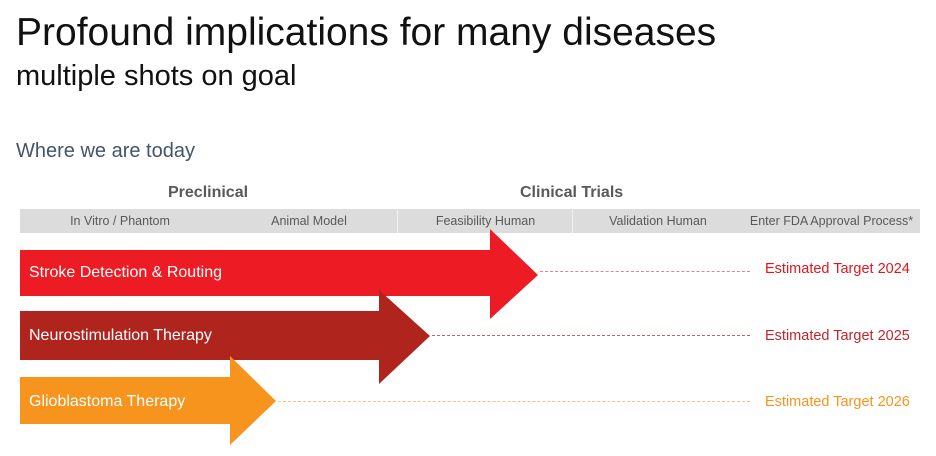 Image resolution: width=936 pixels, height=456 pixels. Describe the element at coordinates (572, 192) in the screenshot. I see `group-label-clinical-trials: Clinical Trials` at that location.